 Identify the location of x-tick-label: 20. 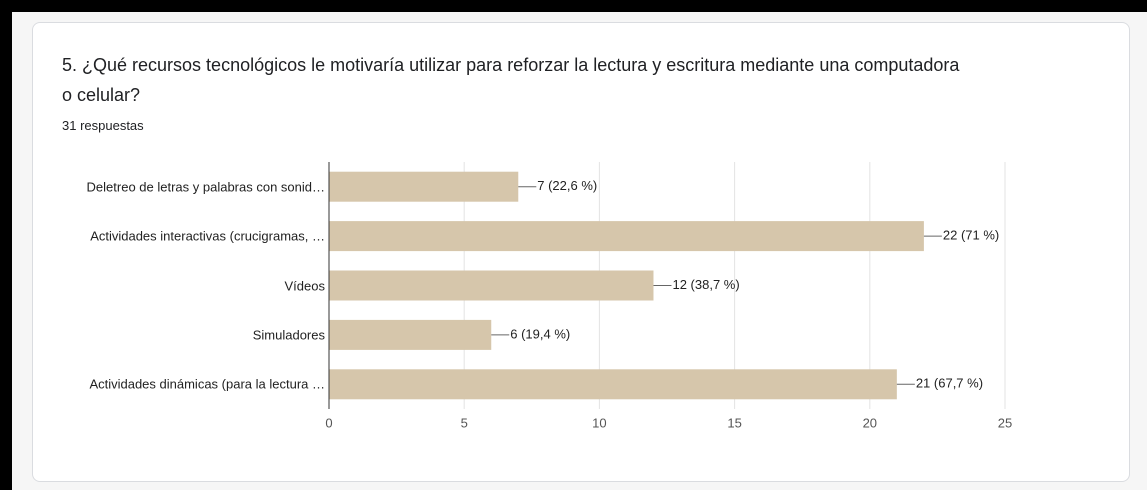
(870, 422).